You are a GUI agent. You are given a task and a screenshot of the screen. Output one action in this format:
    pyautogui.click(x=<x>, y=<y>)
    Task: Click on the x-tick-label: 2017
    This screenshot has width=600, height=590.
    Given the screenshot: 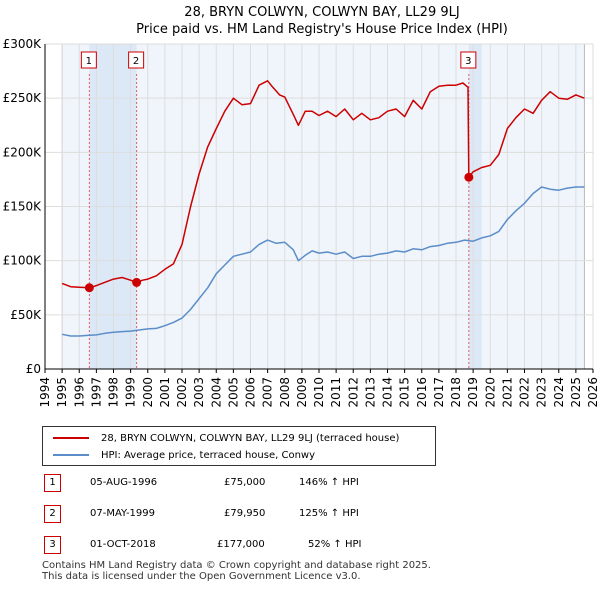 What is the action you would take?
    pyautogui.click(x=439, y=392)
    